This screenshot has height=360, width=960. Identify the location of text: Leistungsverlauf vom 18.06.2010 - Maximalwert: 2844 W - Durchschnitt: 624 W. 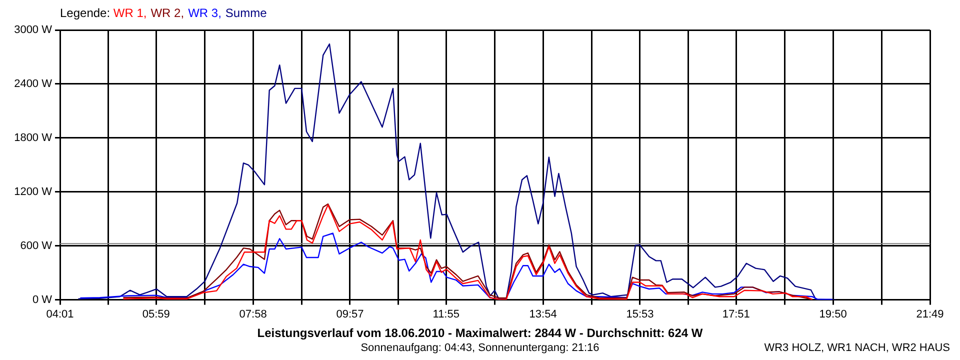
(480, 333).